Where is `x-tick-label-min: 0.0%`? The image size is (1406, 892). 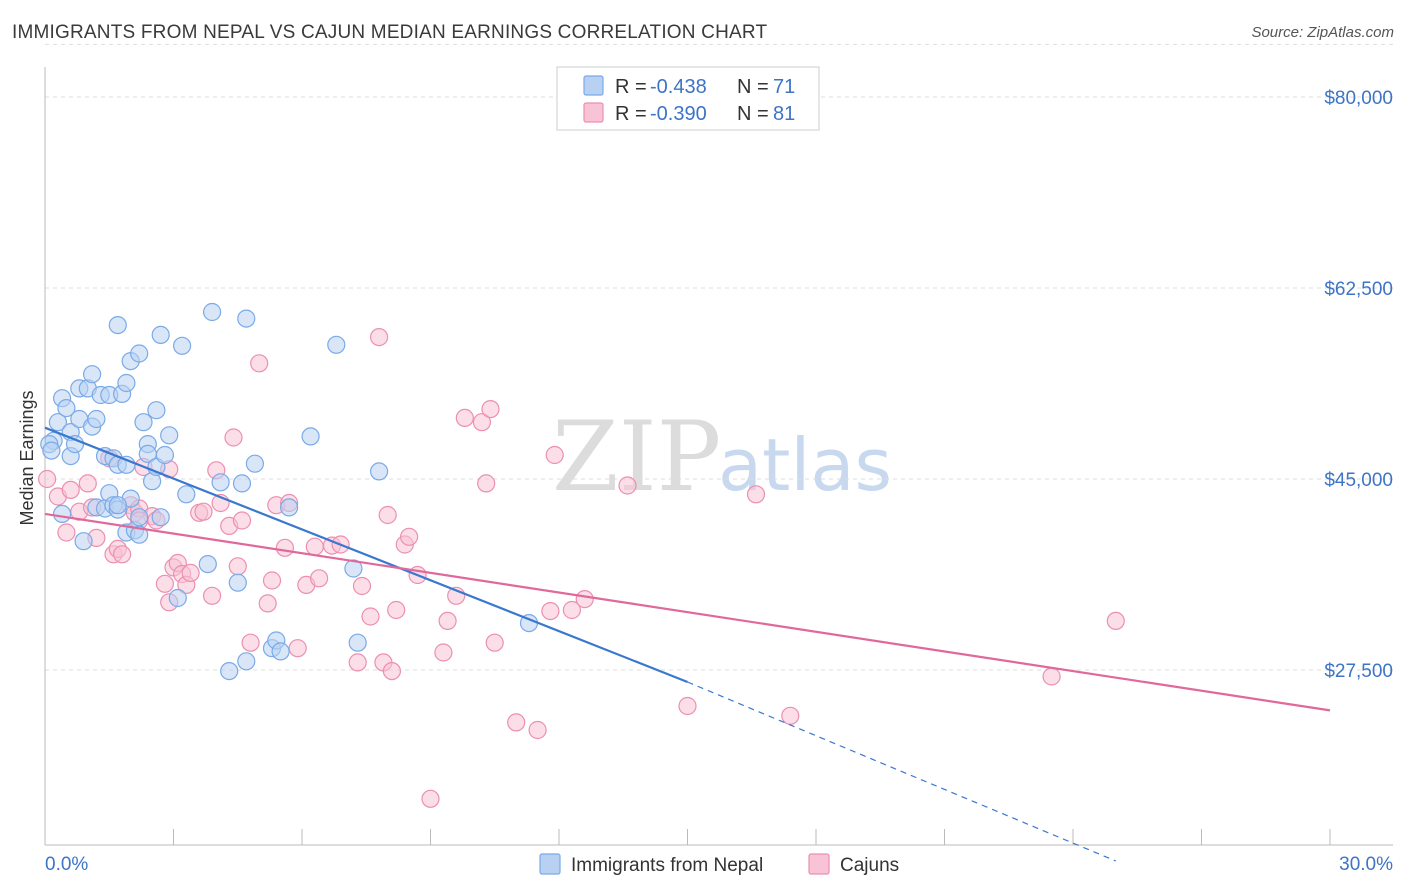
x-tick-label-min: 0.0% is located at coordinates (66, 864).